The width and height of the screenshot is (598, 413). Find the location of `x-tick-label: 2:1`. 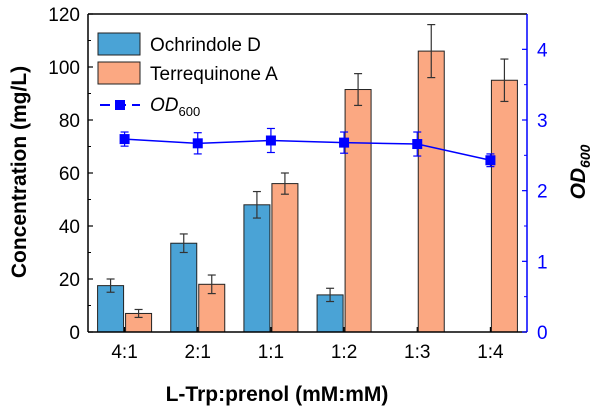

x-tick-label: 2:1 is located at coordinates (198, 352).